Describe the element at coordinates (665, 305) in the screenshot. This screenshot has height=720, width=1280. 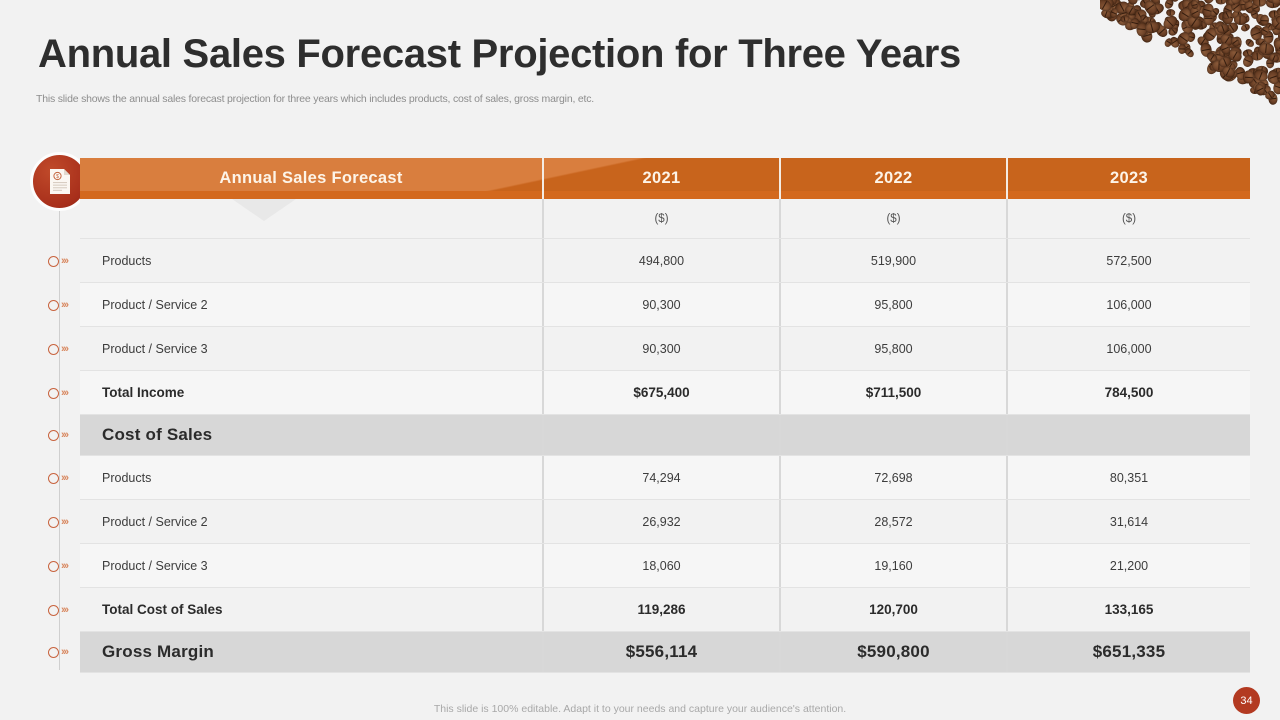
I see `table-row: Product / Service 2 90,300 95,800 106,000` at that location.